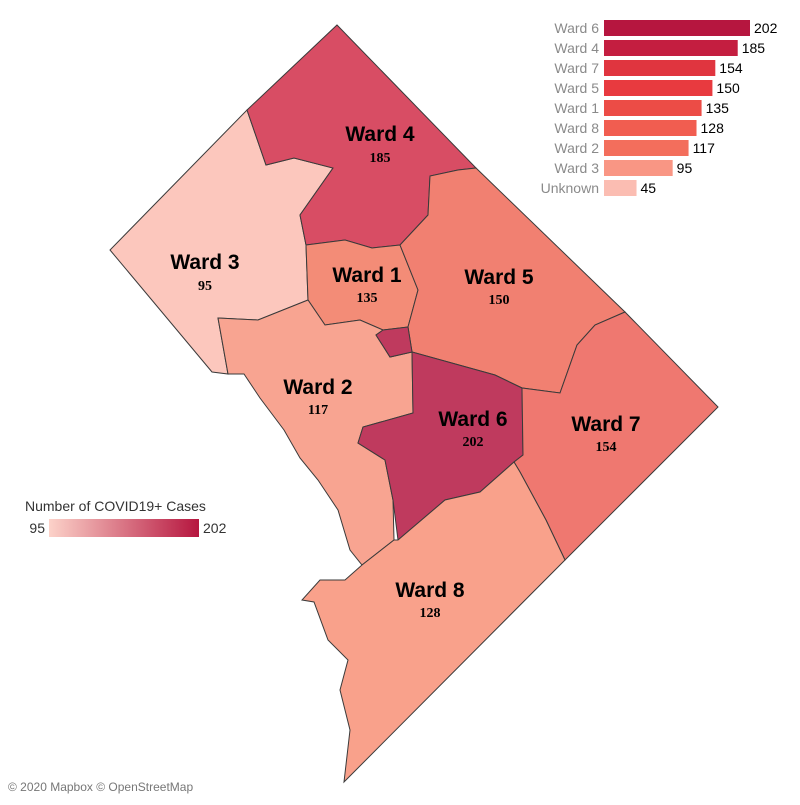  What do you see at coordinates (499, 300) in the screenshot?
I see `ward-5-cases: 150` at bounding box center [499, 300].